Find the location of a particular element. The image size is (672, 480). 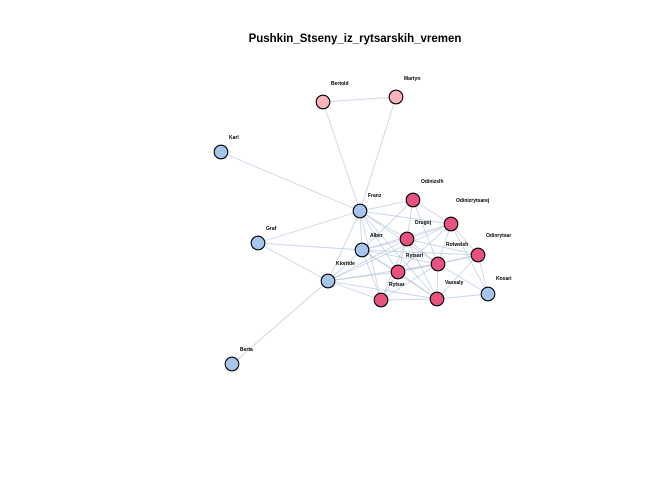

edge-kloritde-vassaly is located at coordinates (382, 290).